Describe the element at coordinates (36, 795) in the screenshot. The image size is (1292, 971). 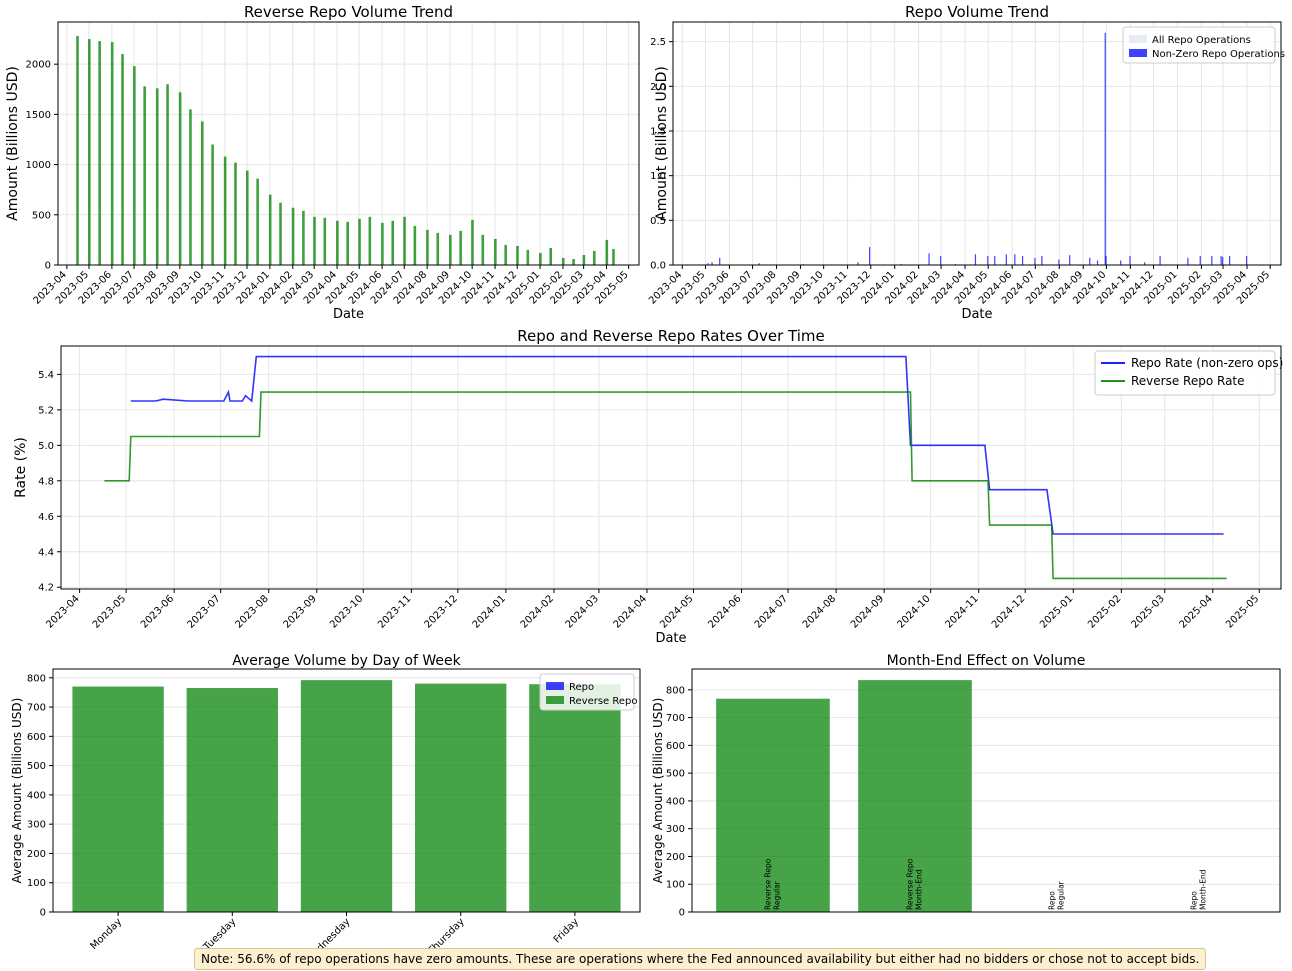
I see `y-tick-label: 400` at that location.